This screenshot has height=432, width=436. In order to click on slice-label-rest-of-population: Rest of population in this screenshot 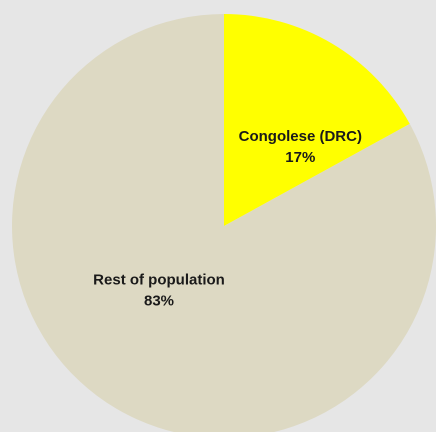, I will do `click(159, 279)`.